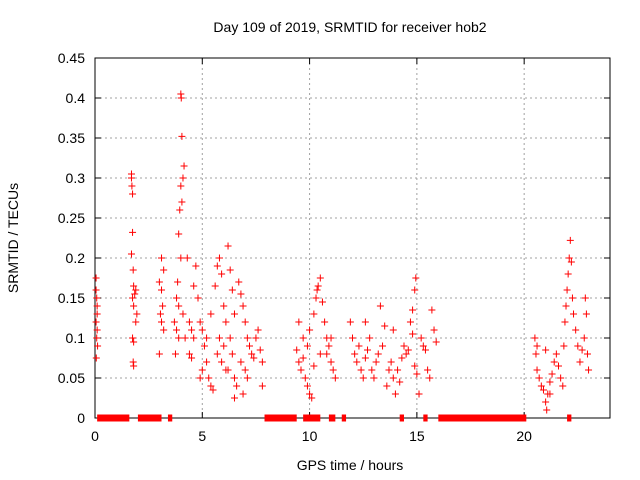 Image resolution: width=640 pixels, height=480 pixels. What do you see at coordinates (350, 465) in the screenshot?
I see `x-axis-label: GPS time / hours` at bounding box center [350, 465].